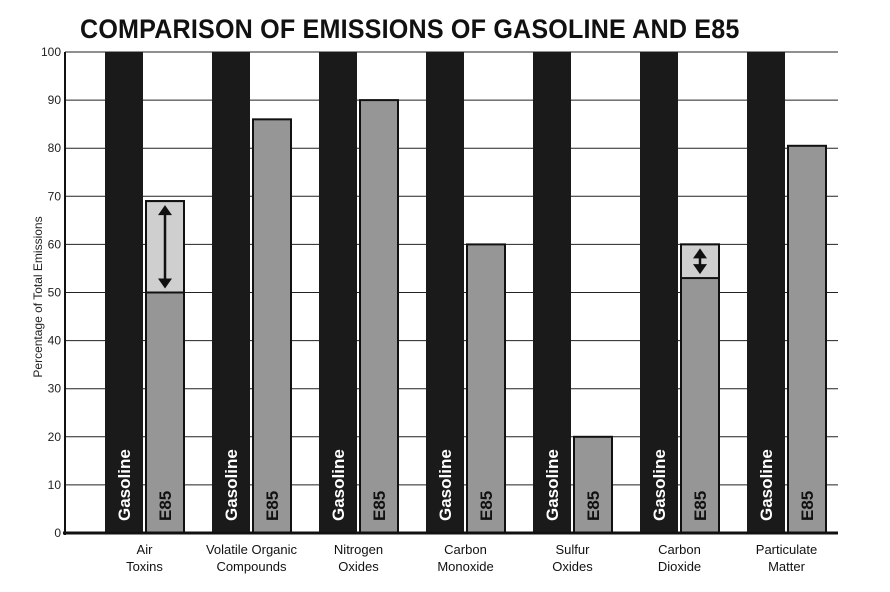 Image resolution: width=890 pixels, height=592 pixels. What do you see at coordinates (55, 196) in the screenshot?
I see `y-tick-label: 70` at bounding box center [55, 196].